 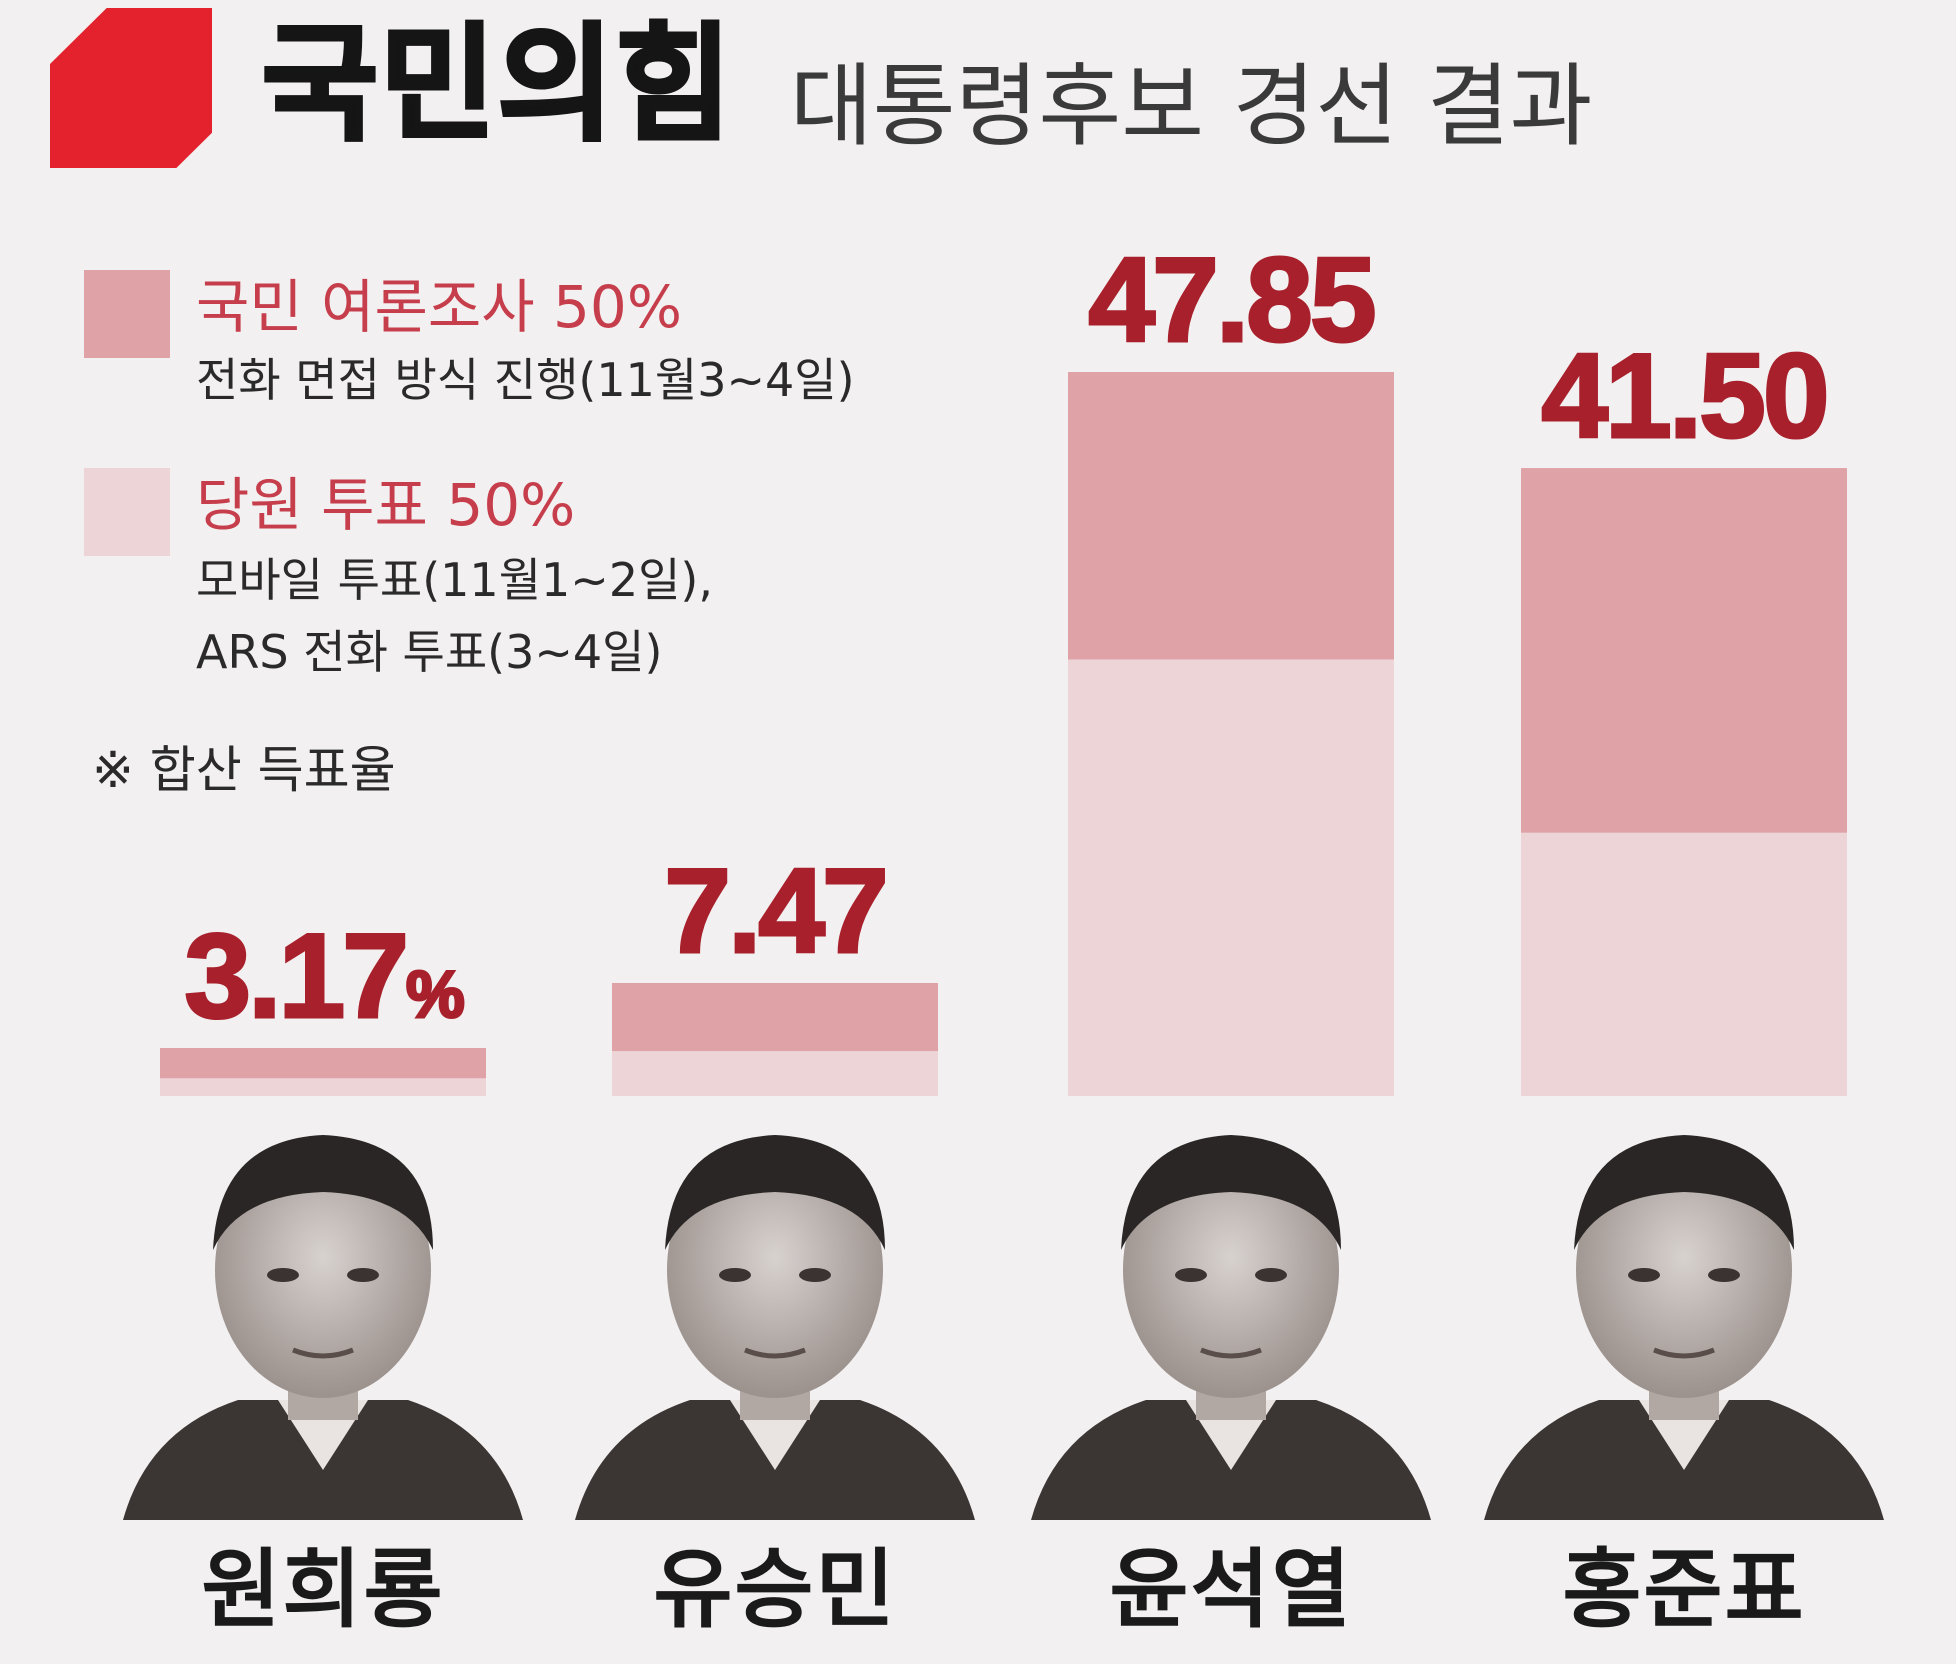 I want to click on note-combined-rate: ※ 합산 득표율, so click(x=244, y=770).